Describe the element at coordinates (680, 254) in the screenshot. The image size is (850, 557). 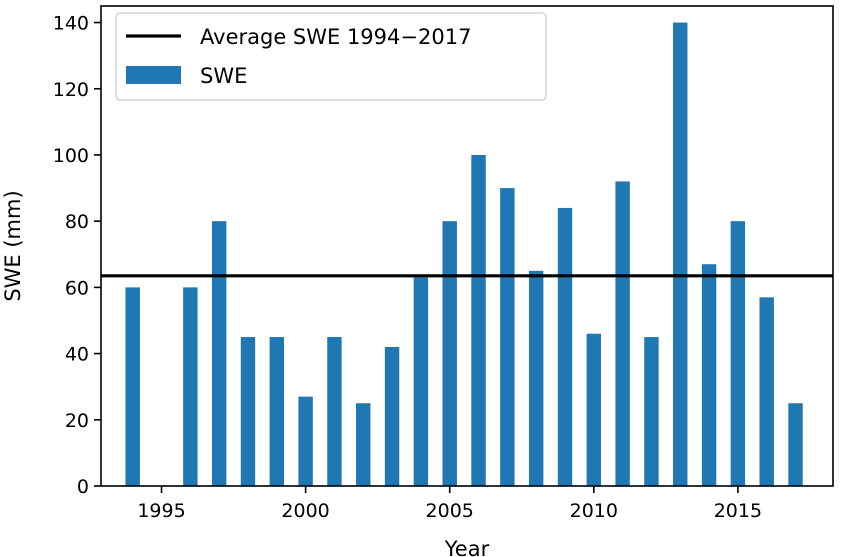
I see `bar-2013` at that location.